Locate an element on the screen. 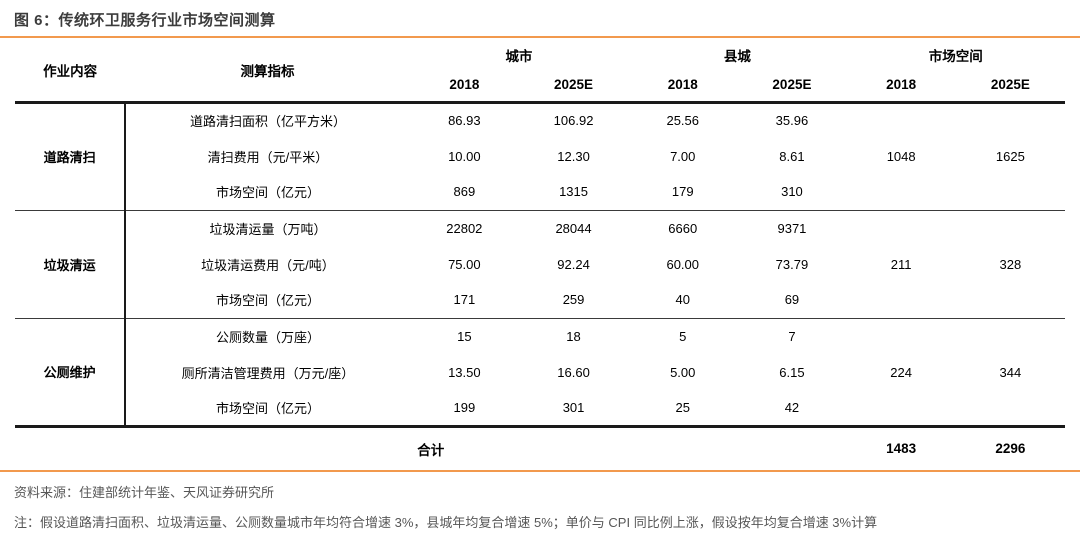 The width and height of the screenshot is (1080, 543). cell-value: 15 is located at coordinates (464, 336).